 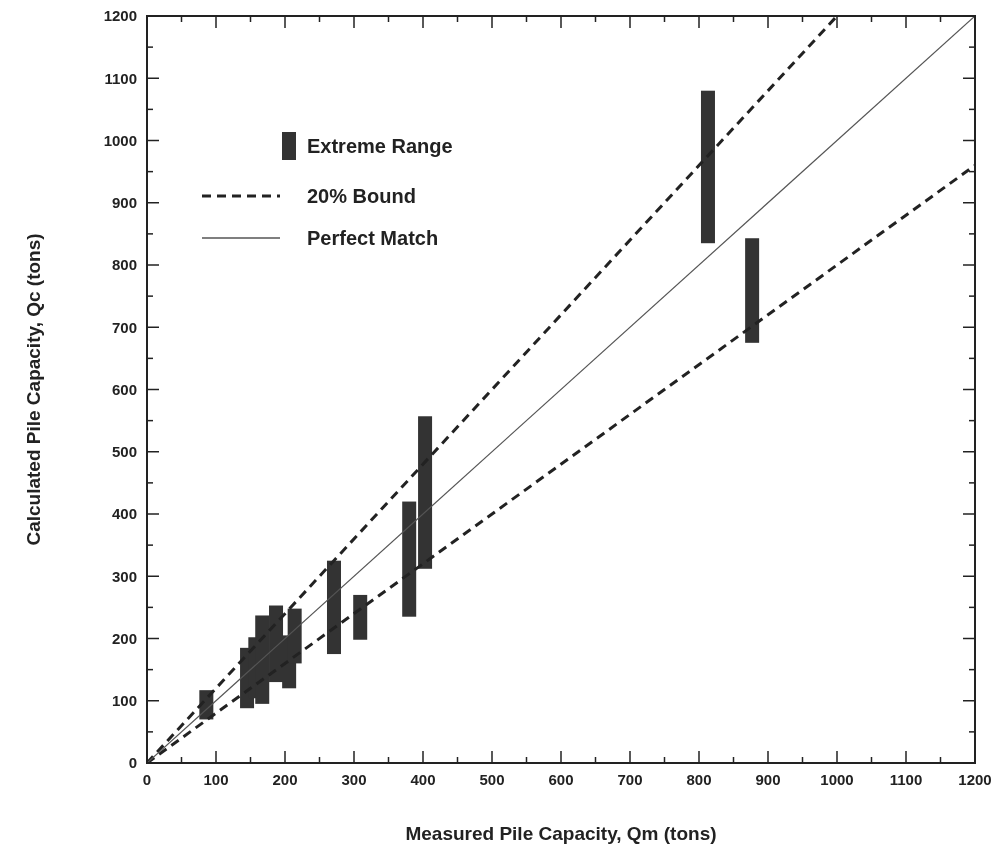 What do you see at coordinates (33, 389) in the screenshot?
I see `y-axis-title: Calculated Pile Capacity, Qc (tons)` at bounding box center [33, 389].